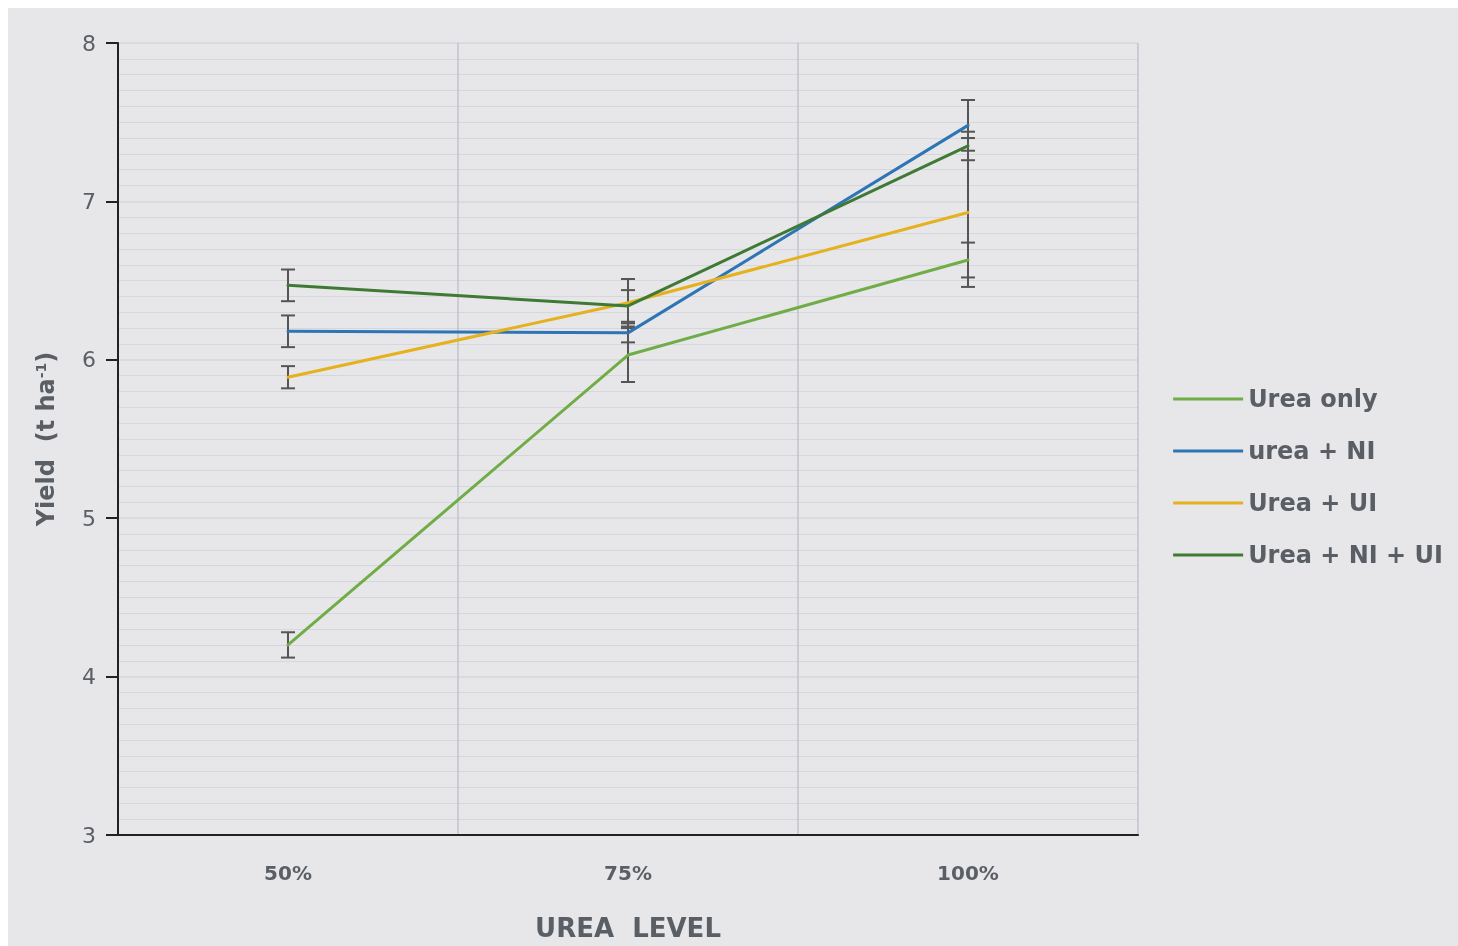 This screenshot has width=1458, height=946. I want to click on y-axis-title: Yield (t ha-1), so click(46, 439).